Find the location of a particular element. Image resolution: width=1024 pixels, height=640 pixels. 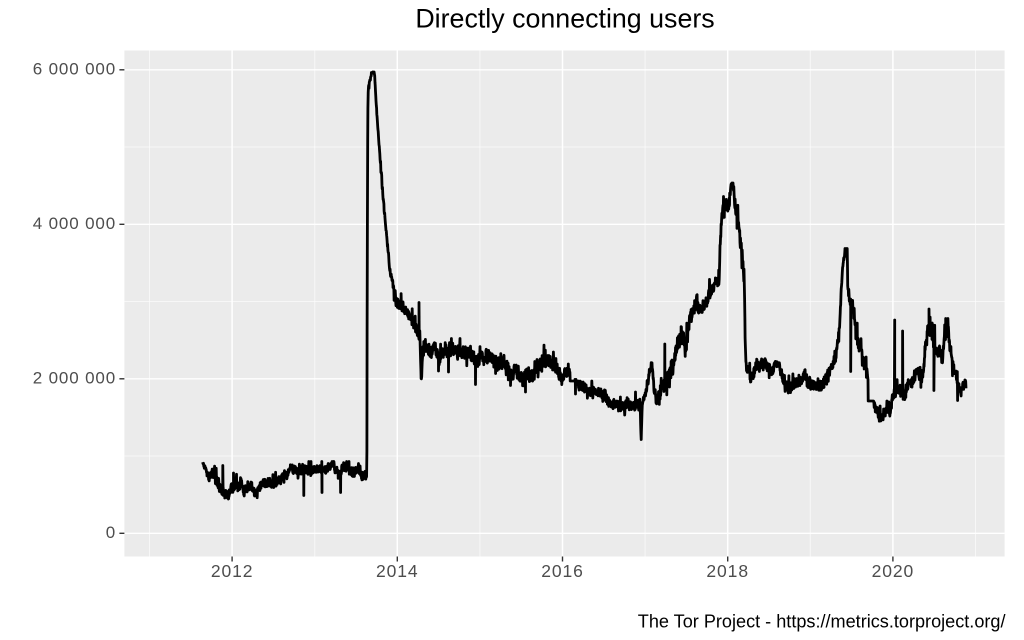

svg-text: 2012 is located at coordinates (232, 571).